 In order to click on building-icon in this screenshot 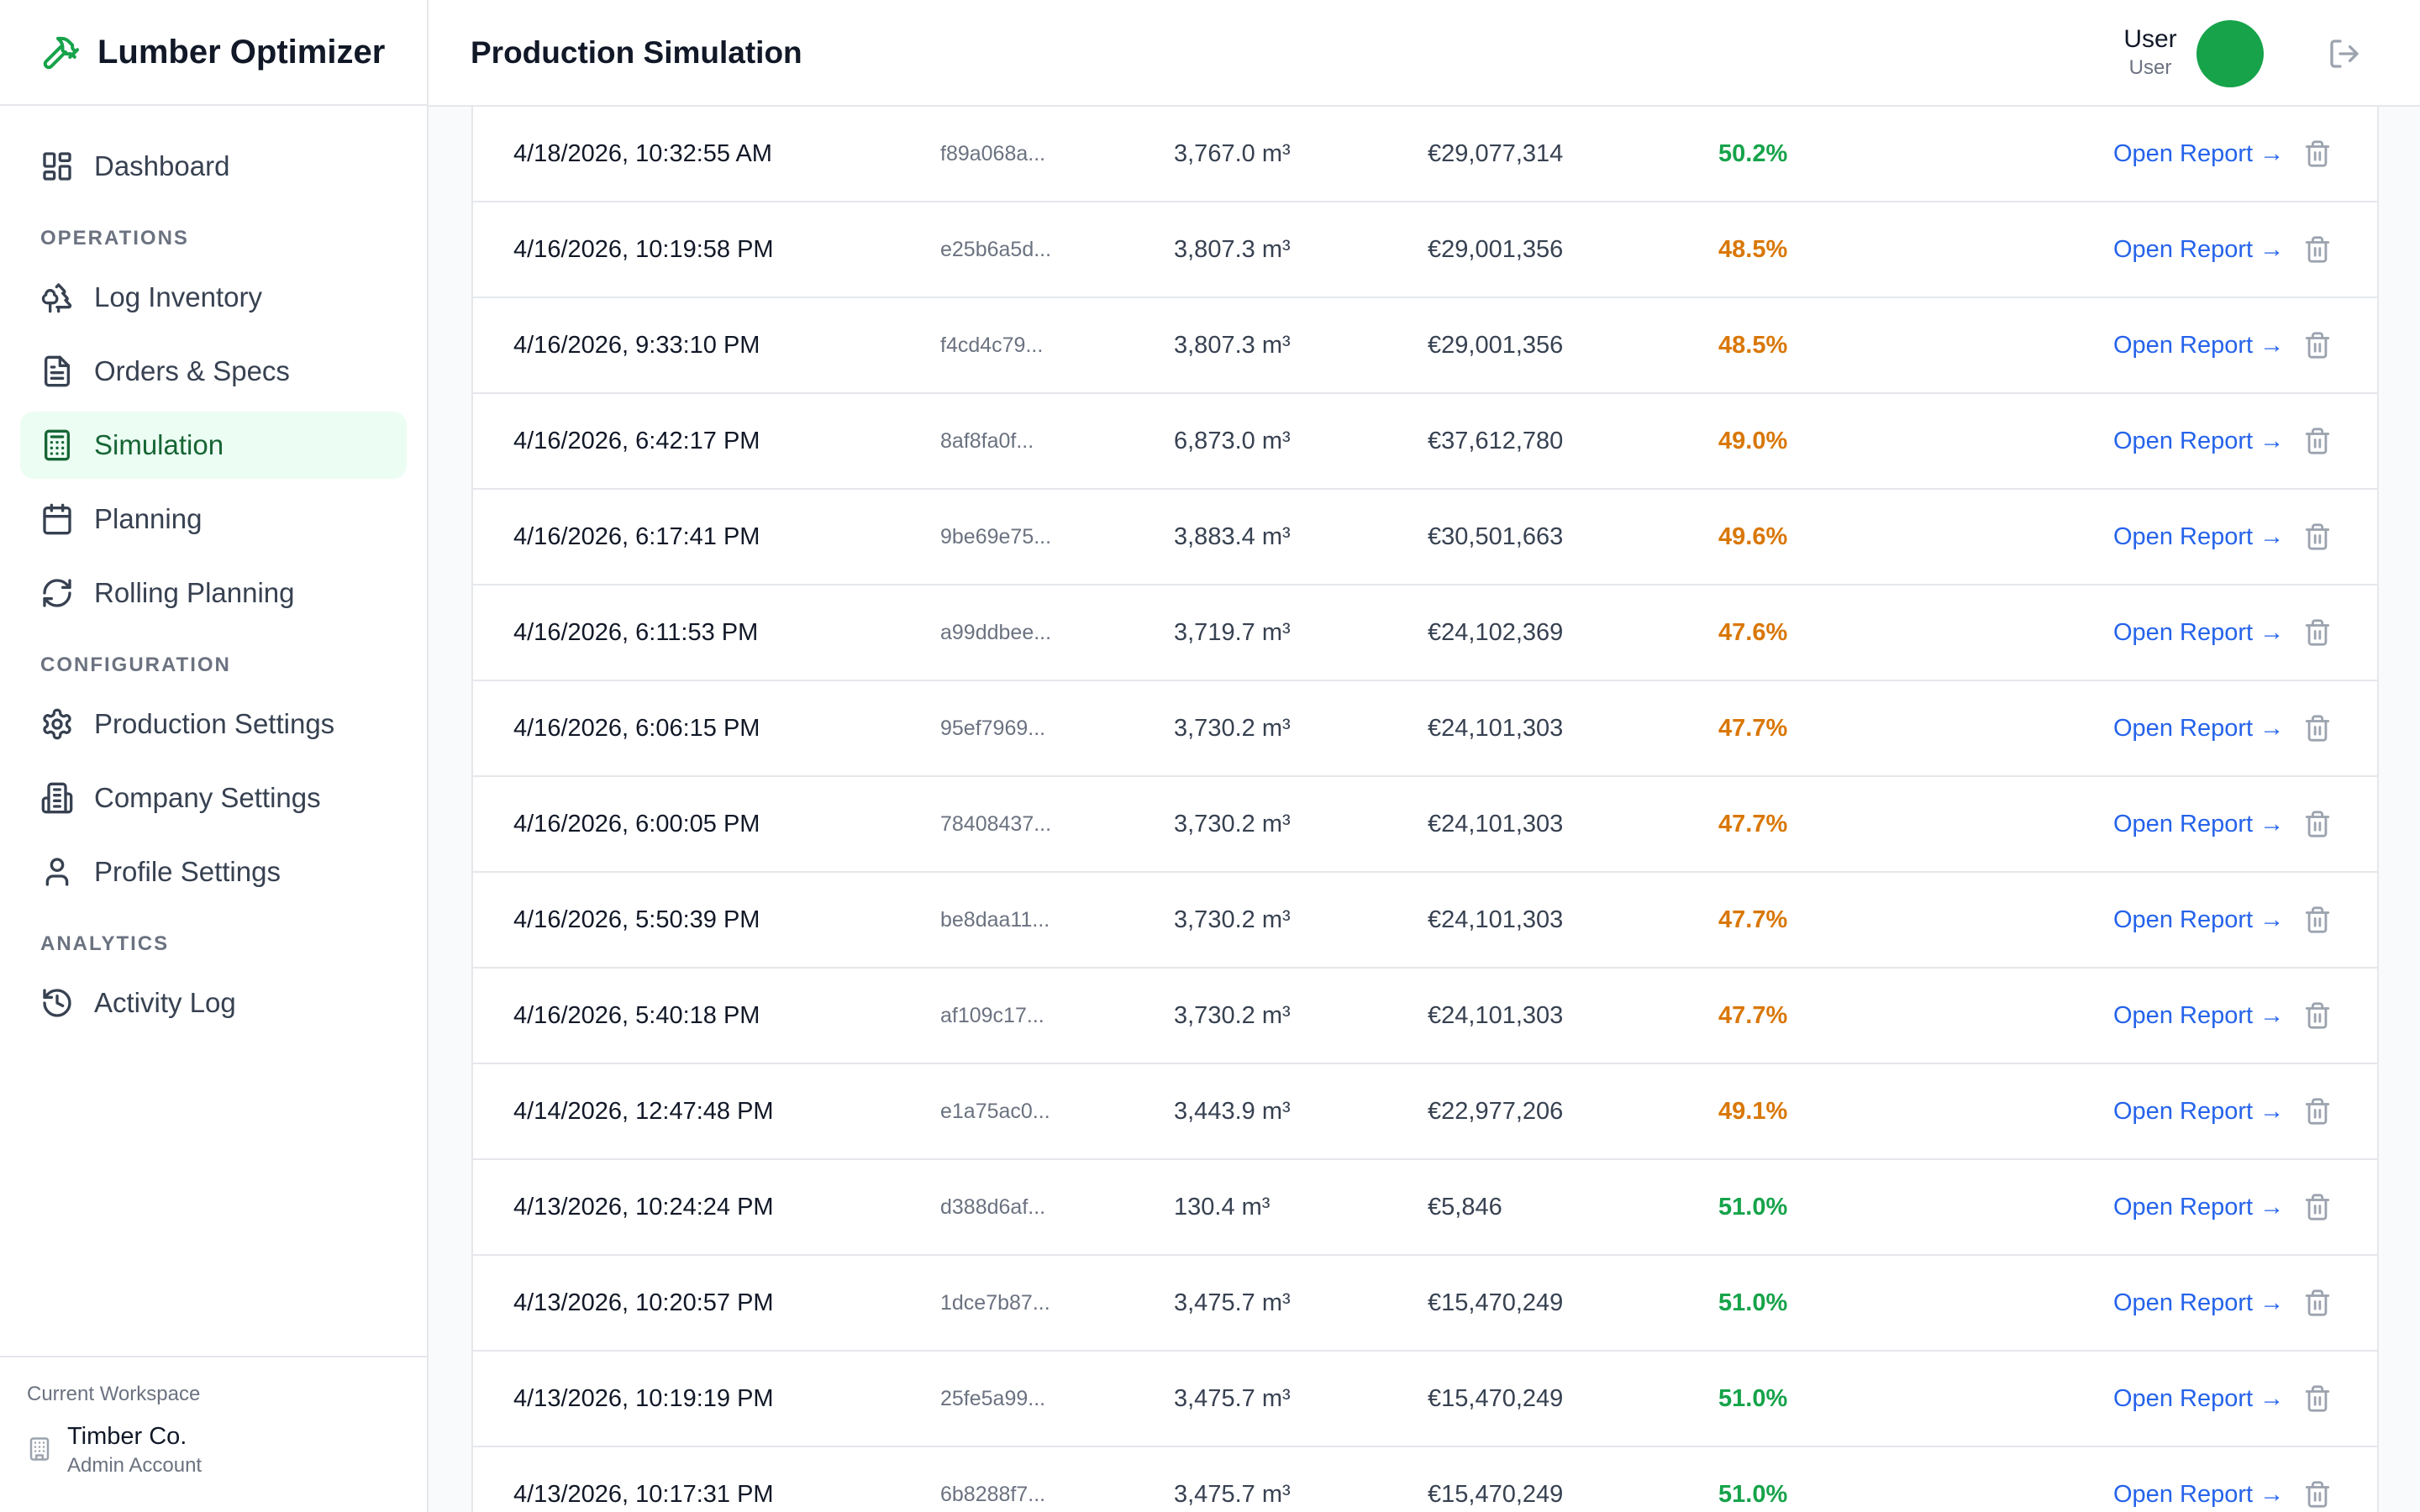, I will do `click(39, 1449)`.